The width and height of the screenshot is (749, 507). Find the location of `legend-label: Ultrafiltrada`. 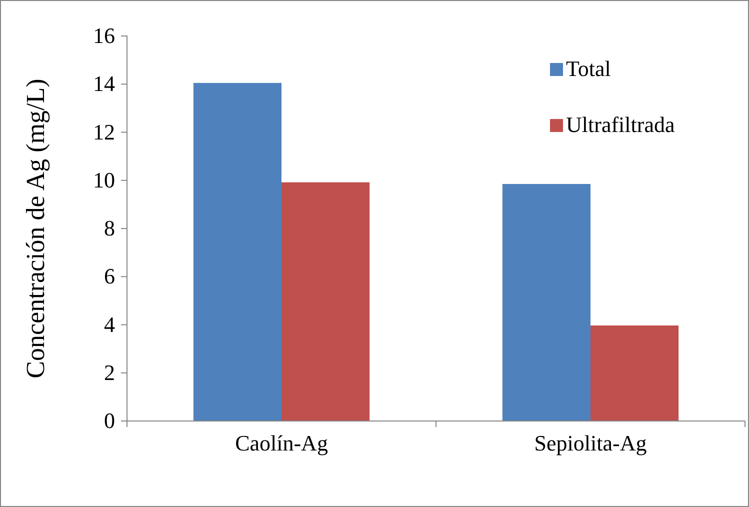

legend-label: Ultrafiltrada is located at coordinates (620, 124).